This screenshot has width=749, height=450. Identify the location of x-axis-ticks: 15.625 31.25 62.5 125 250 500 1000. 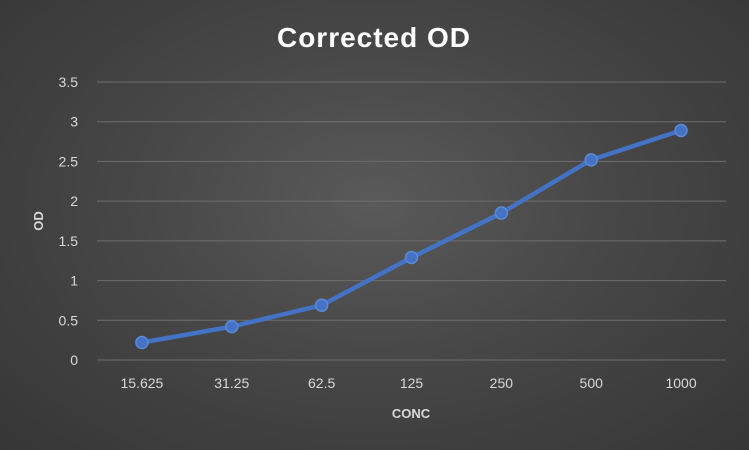
(409, 383).